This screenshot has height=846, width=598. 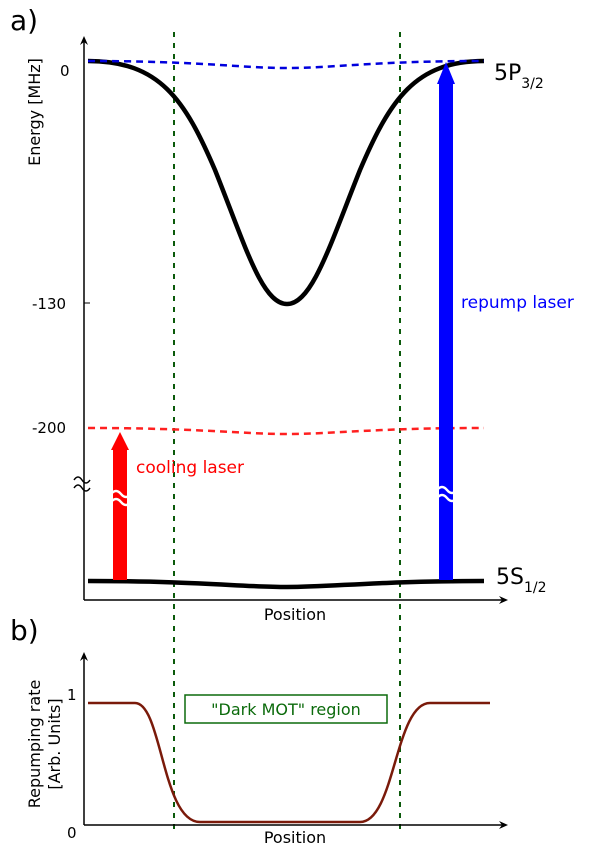 I want to click on repump-laser-arrow, so click(x=447, y=321).